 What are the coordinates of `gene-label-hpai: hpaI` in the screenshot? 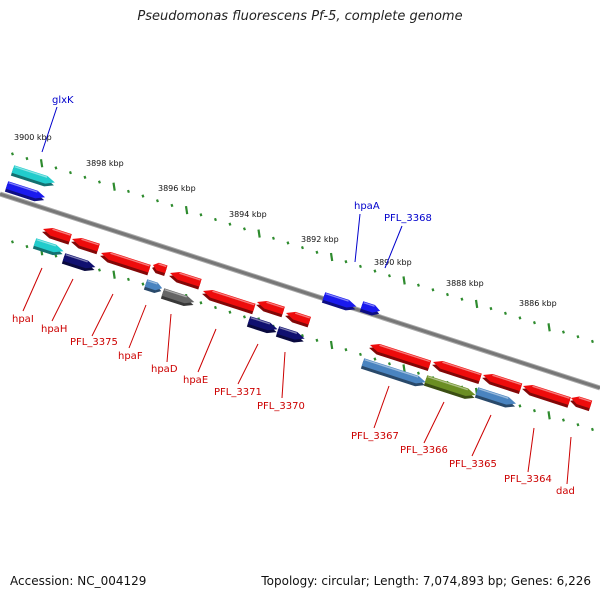 It's located at (23, 319).